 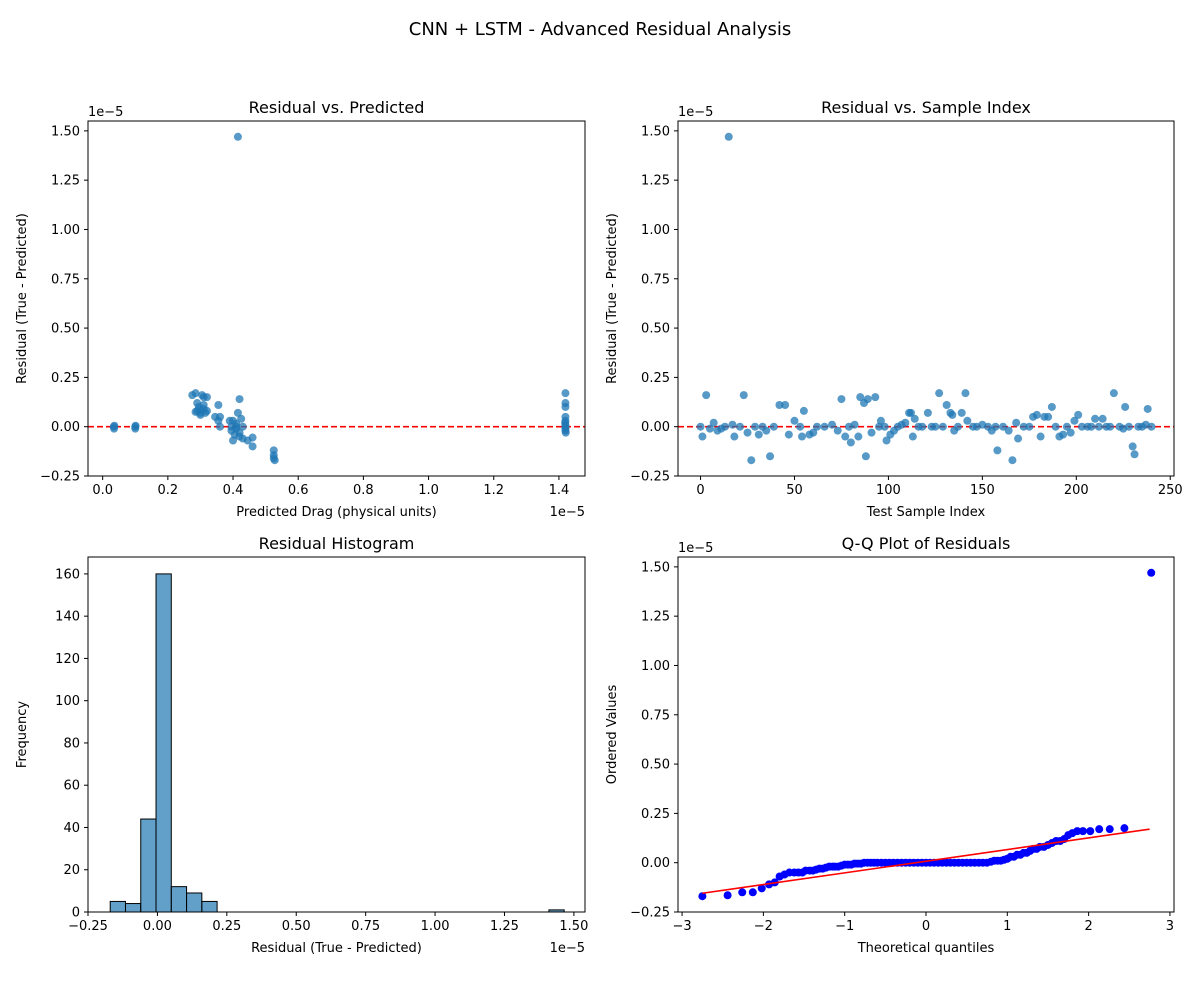 I want to click on y-tick-label: 160, so click(x=67, y=574).